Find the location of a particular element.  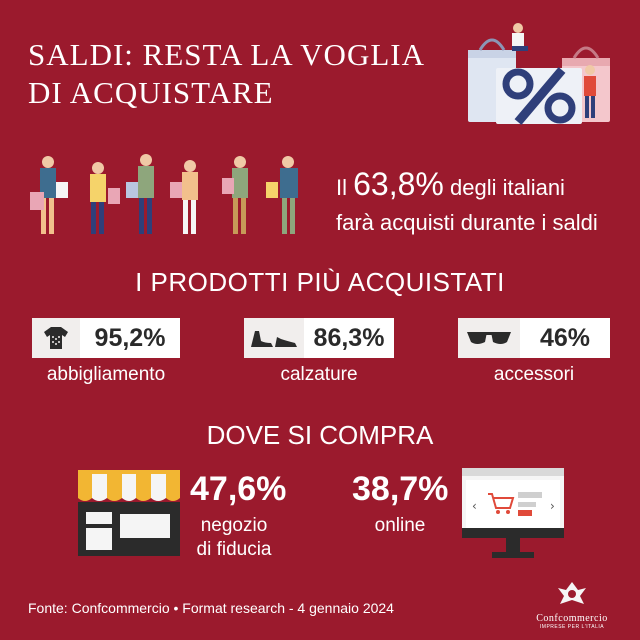

product-value-accessories: 46% is located at coordinates (565, 338).